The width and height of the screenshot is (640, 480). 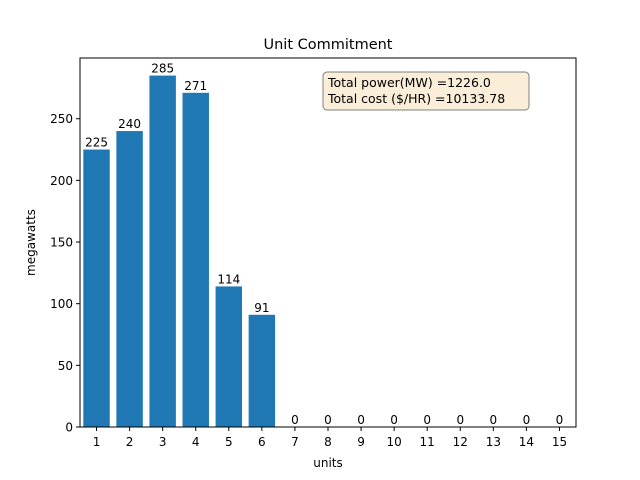 What do you see at coordinates (69, 428) in the screenshot?
I see `y-tick-label: 0` at bounding box center [69, 428].